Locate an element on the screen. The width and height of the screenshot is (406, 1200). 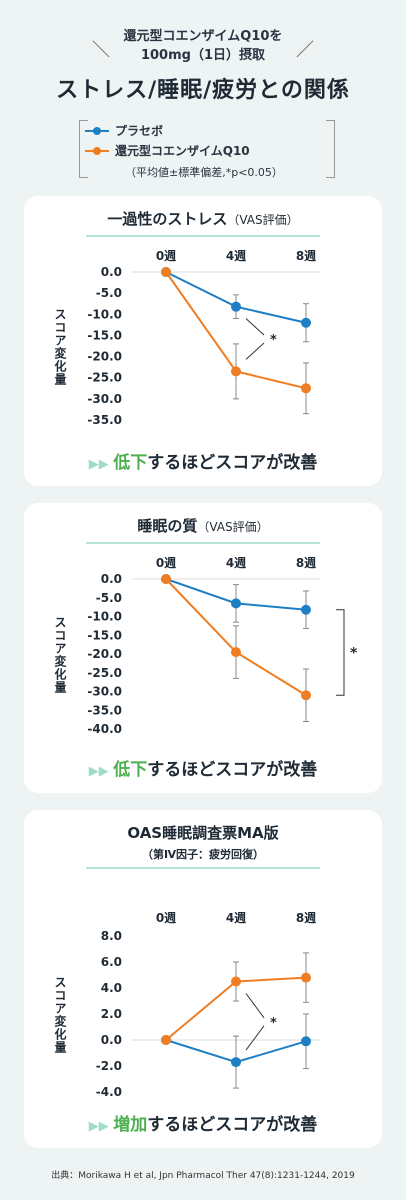
y-tick-label: -40.0 is located at coordinates (104, 729).